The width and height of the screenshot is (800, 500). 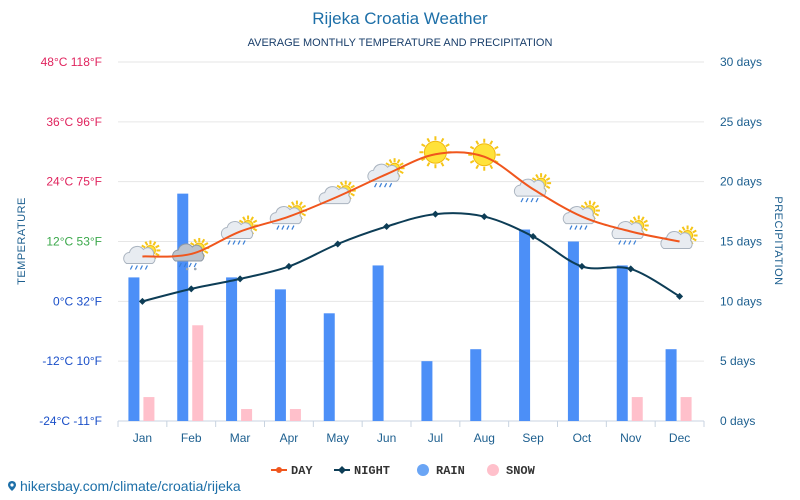 I want to click on y2-tick-label: 15 days, so click(x=741, y=242).